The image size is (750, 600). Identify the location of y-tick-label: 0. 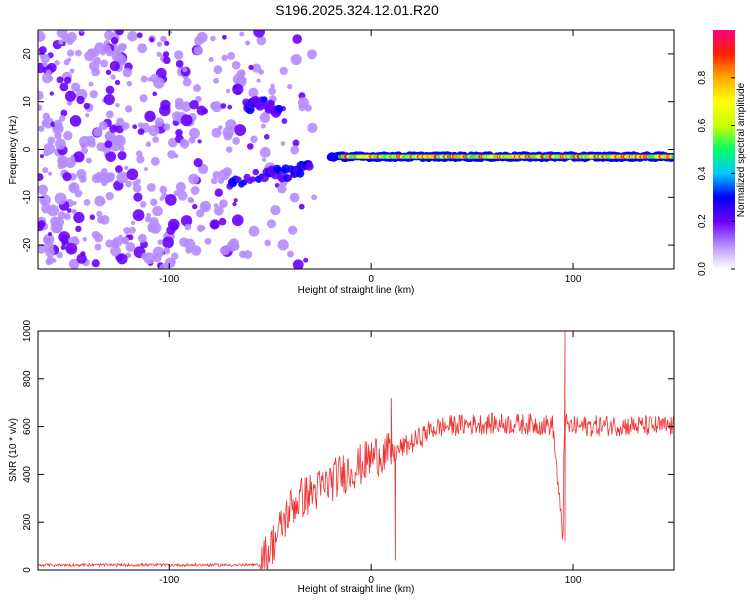
(27, 149).